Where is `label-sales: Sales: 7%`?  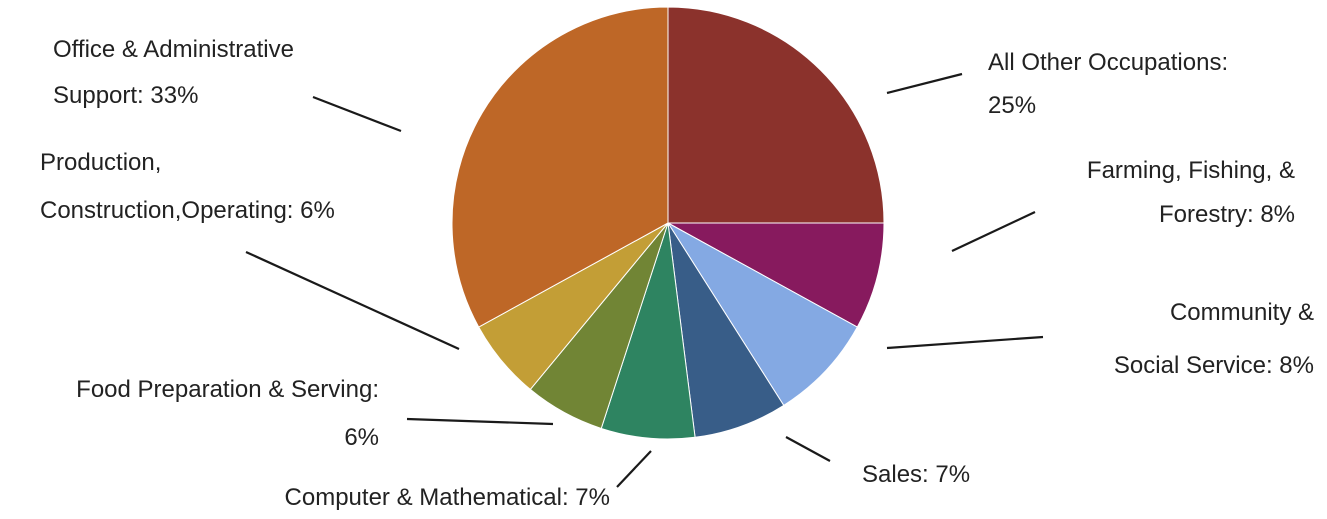
label-sales: Sales: 7% is located at coordinates (916, 474).